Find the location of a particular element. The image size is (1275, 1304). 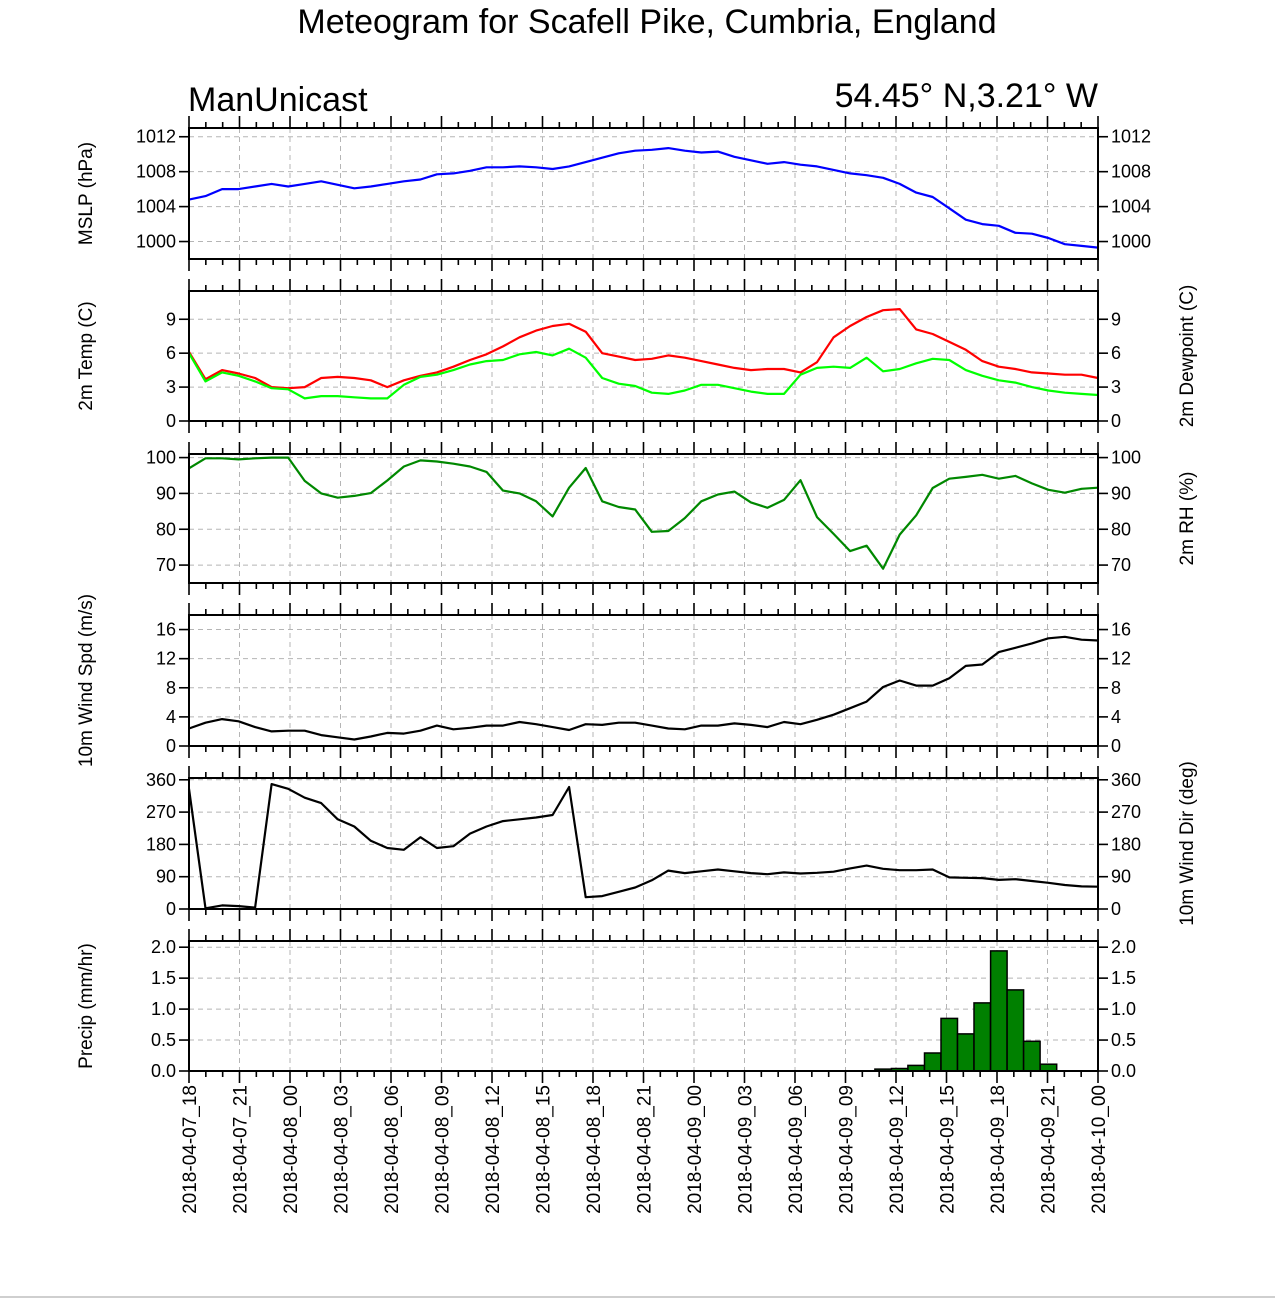

x-tick-label: 2018-04-09_15 is located at coordinates (948, 1149).